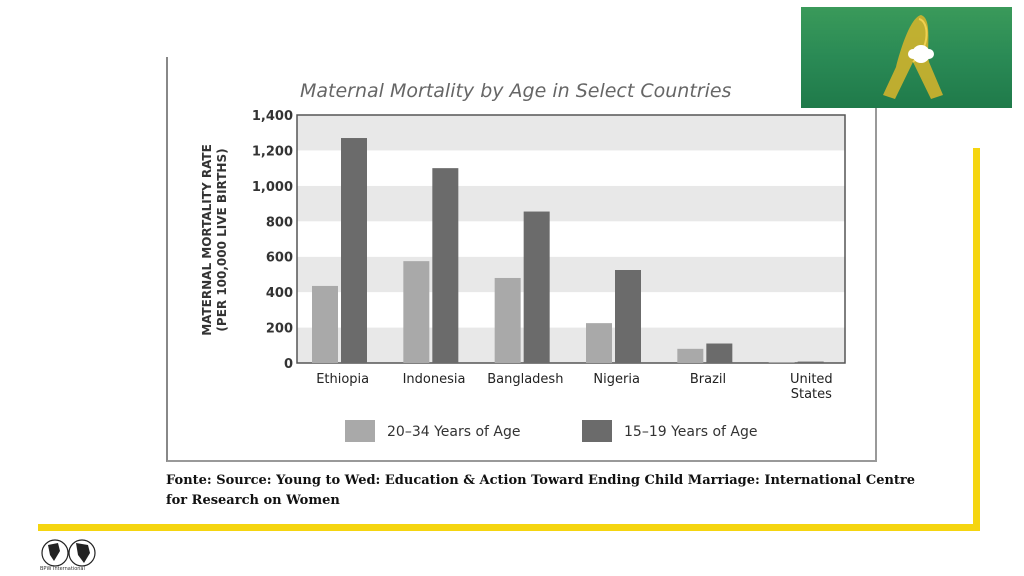 The image size is (1024, 576). Describe the element at coordinates (434, 379) in the screenshot. I see `x-tick-label: Indonesia` at that location.